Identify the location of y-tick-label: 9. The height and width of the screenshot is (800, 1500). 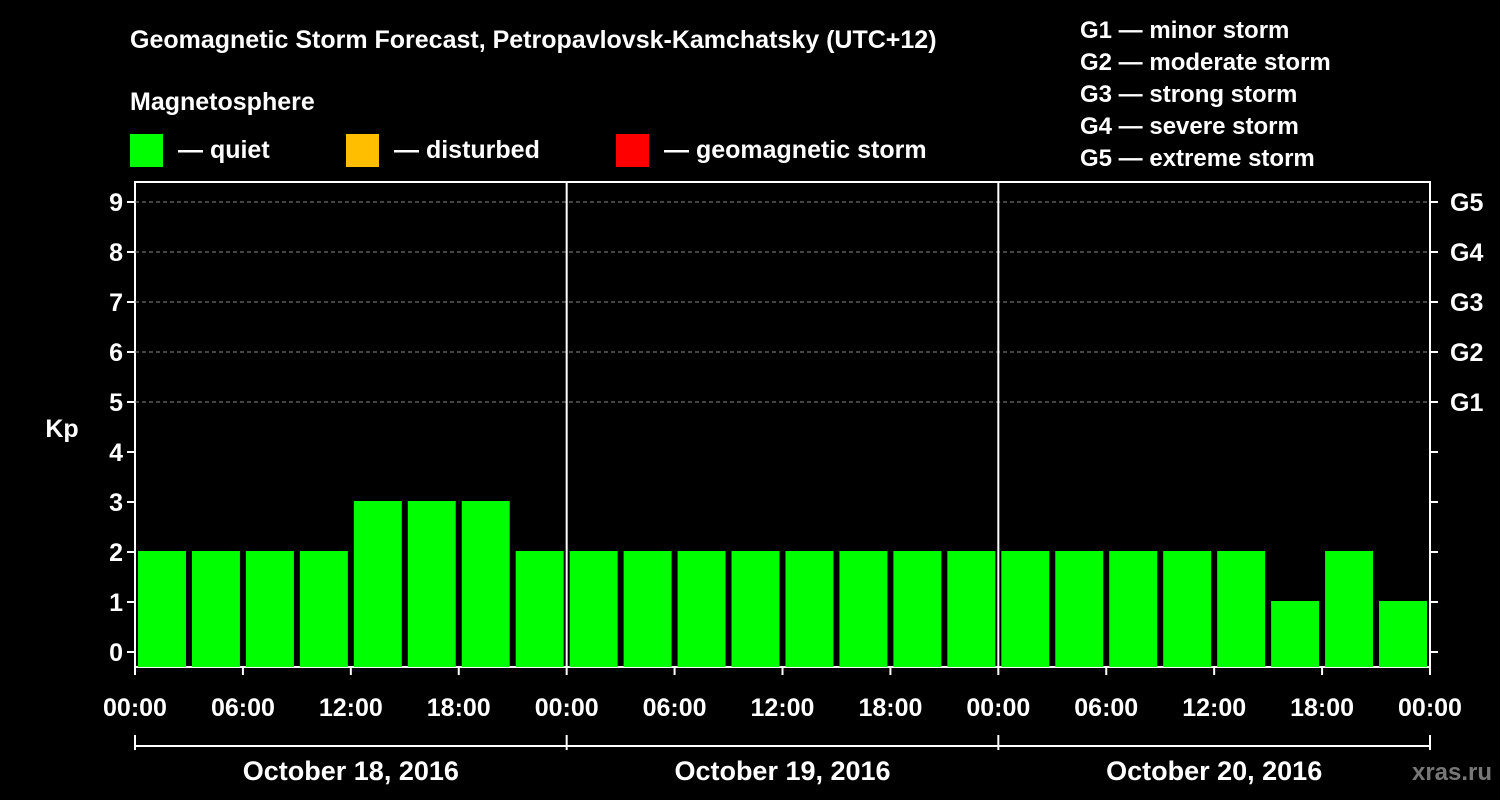
(116, 203).